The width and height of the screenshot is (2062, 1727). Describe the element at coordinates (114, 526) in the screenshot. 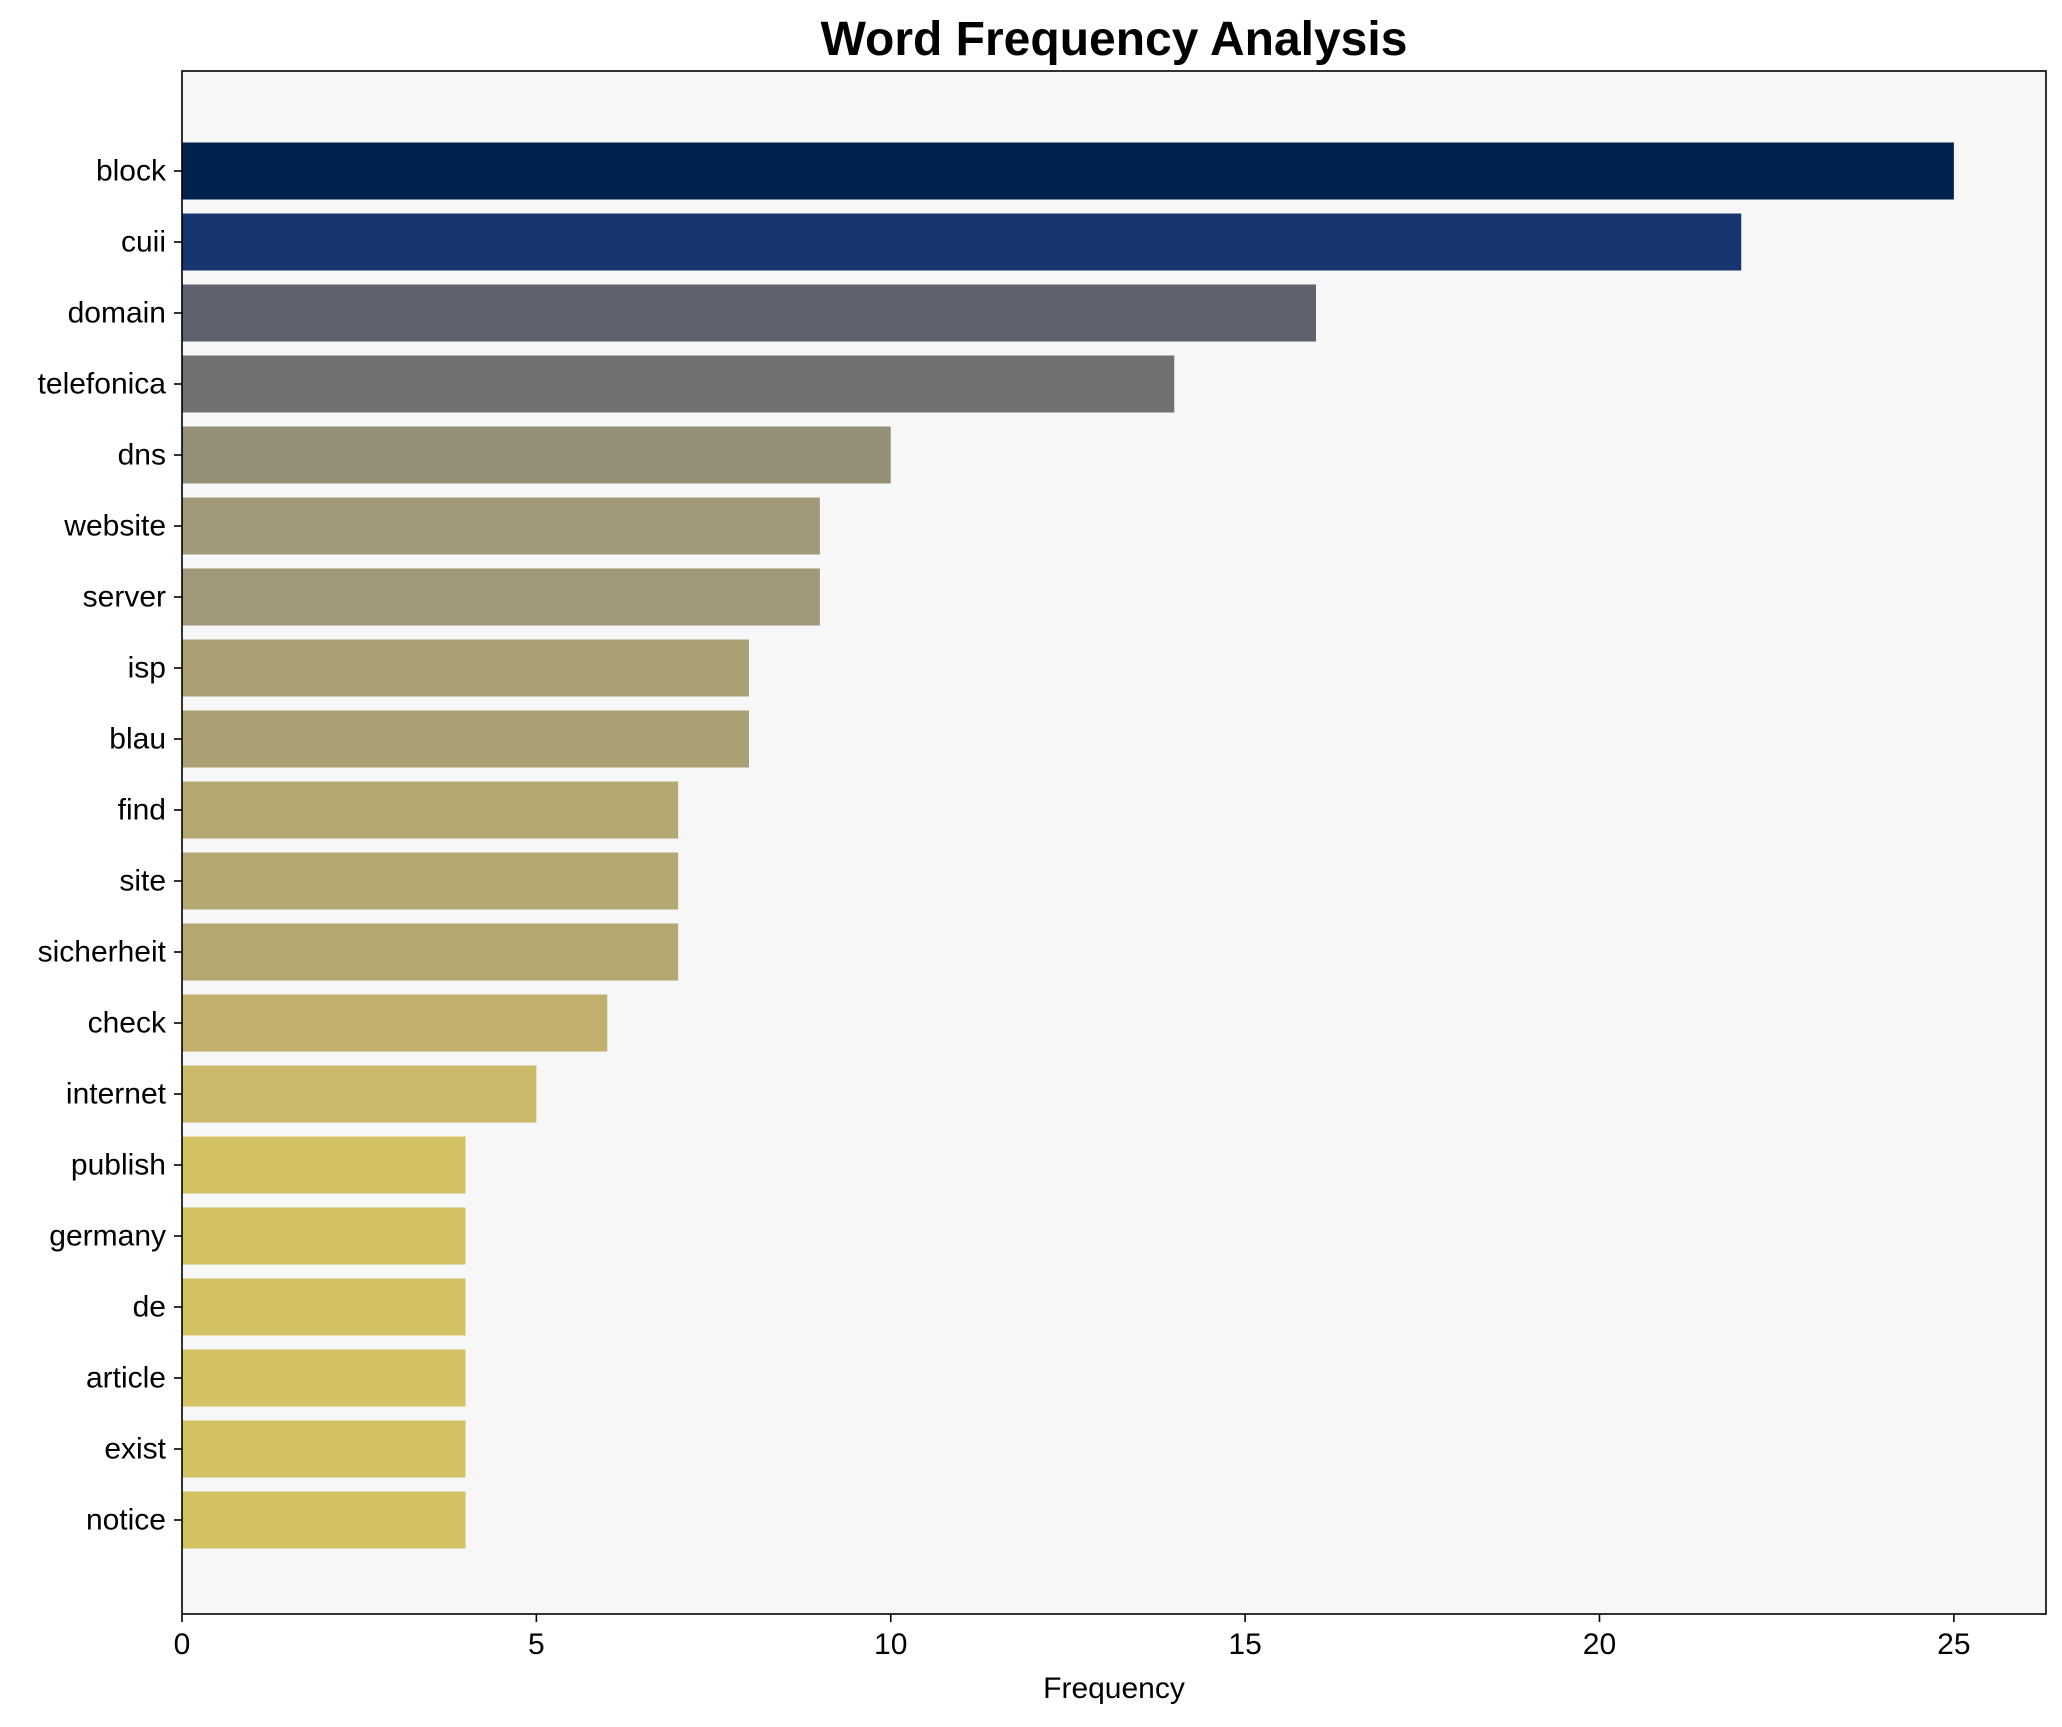

I see `y-tick-label: website` at that location.